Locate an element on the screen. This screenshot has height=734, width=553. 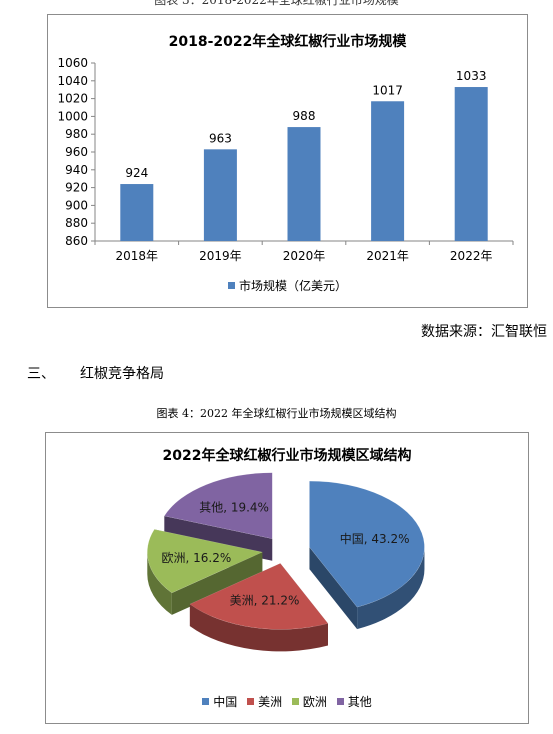
legend-label: 欧洲 is located at coordinates (314, 702).